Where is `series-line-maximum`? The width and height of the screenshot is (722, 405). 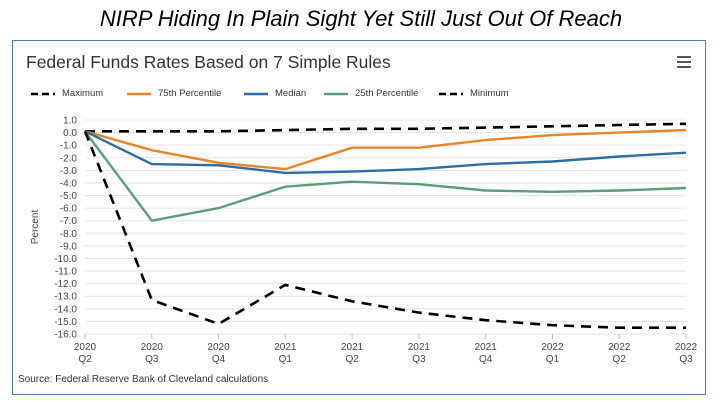
series-line-maximum is located at coordinates (386, 127).